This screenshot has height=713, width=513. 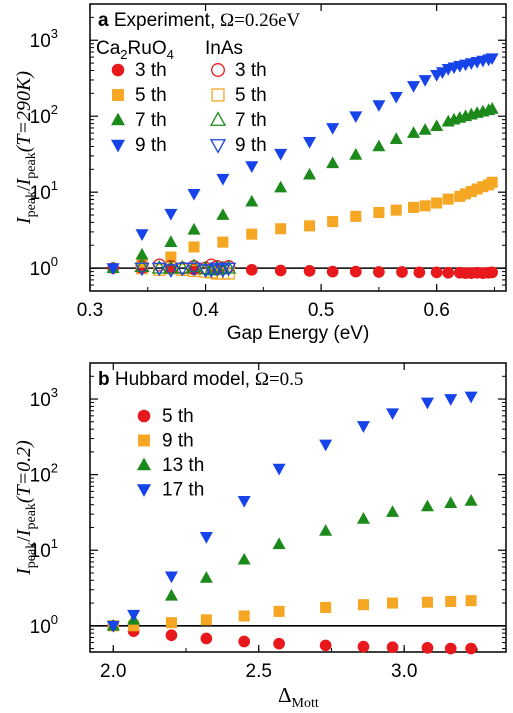 I want to click on panel-a-x-tick-label: 0.5, so click(x=321, y=310).